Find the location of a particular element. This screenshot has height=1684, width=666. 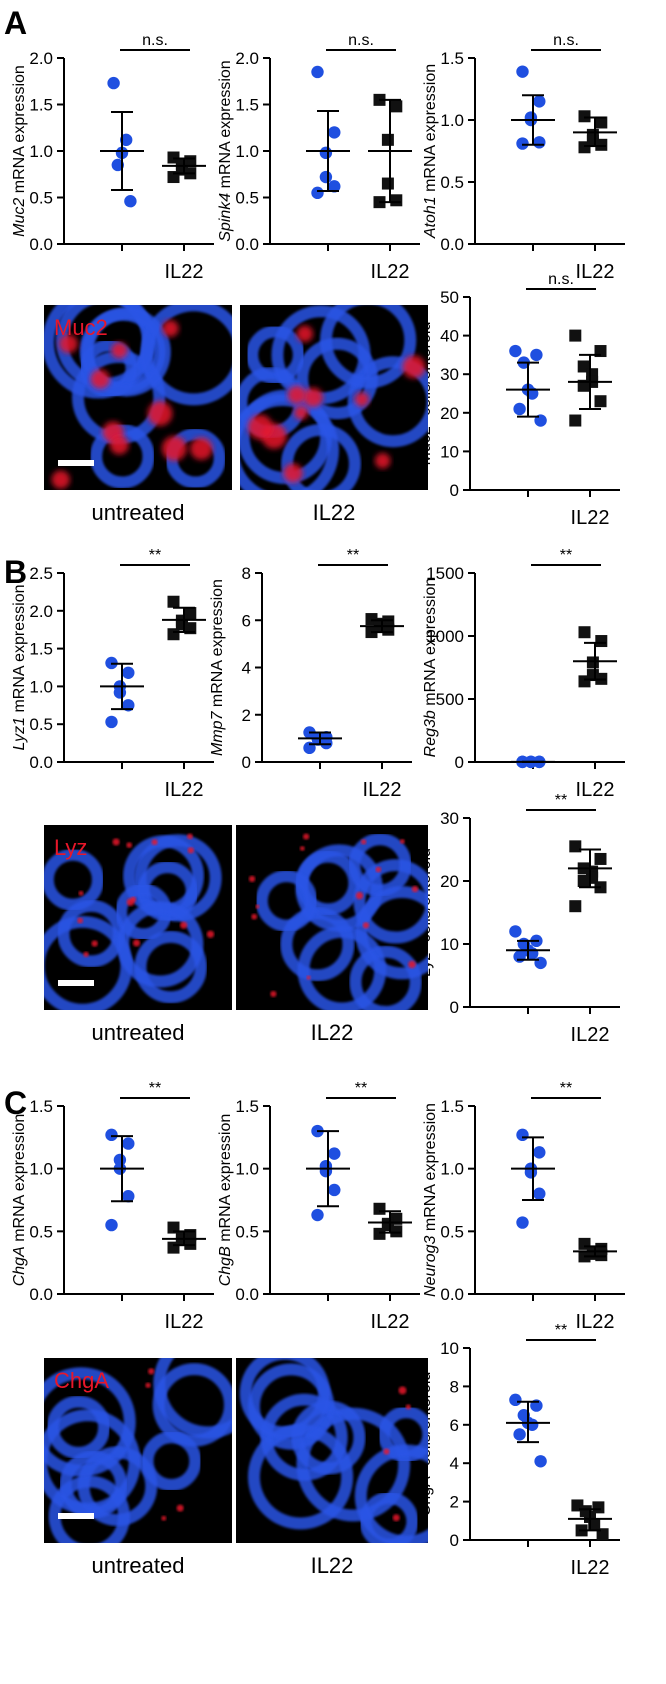

y-tick-label: 20 is located at coordinates (449, 881).